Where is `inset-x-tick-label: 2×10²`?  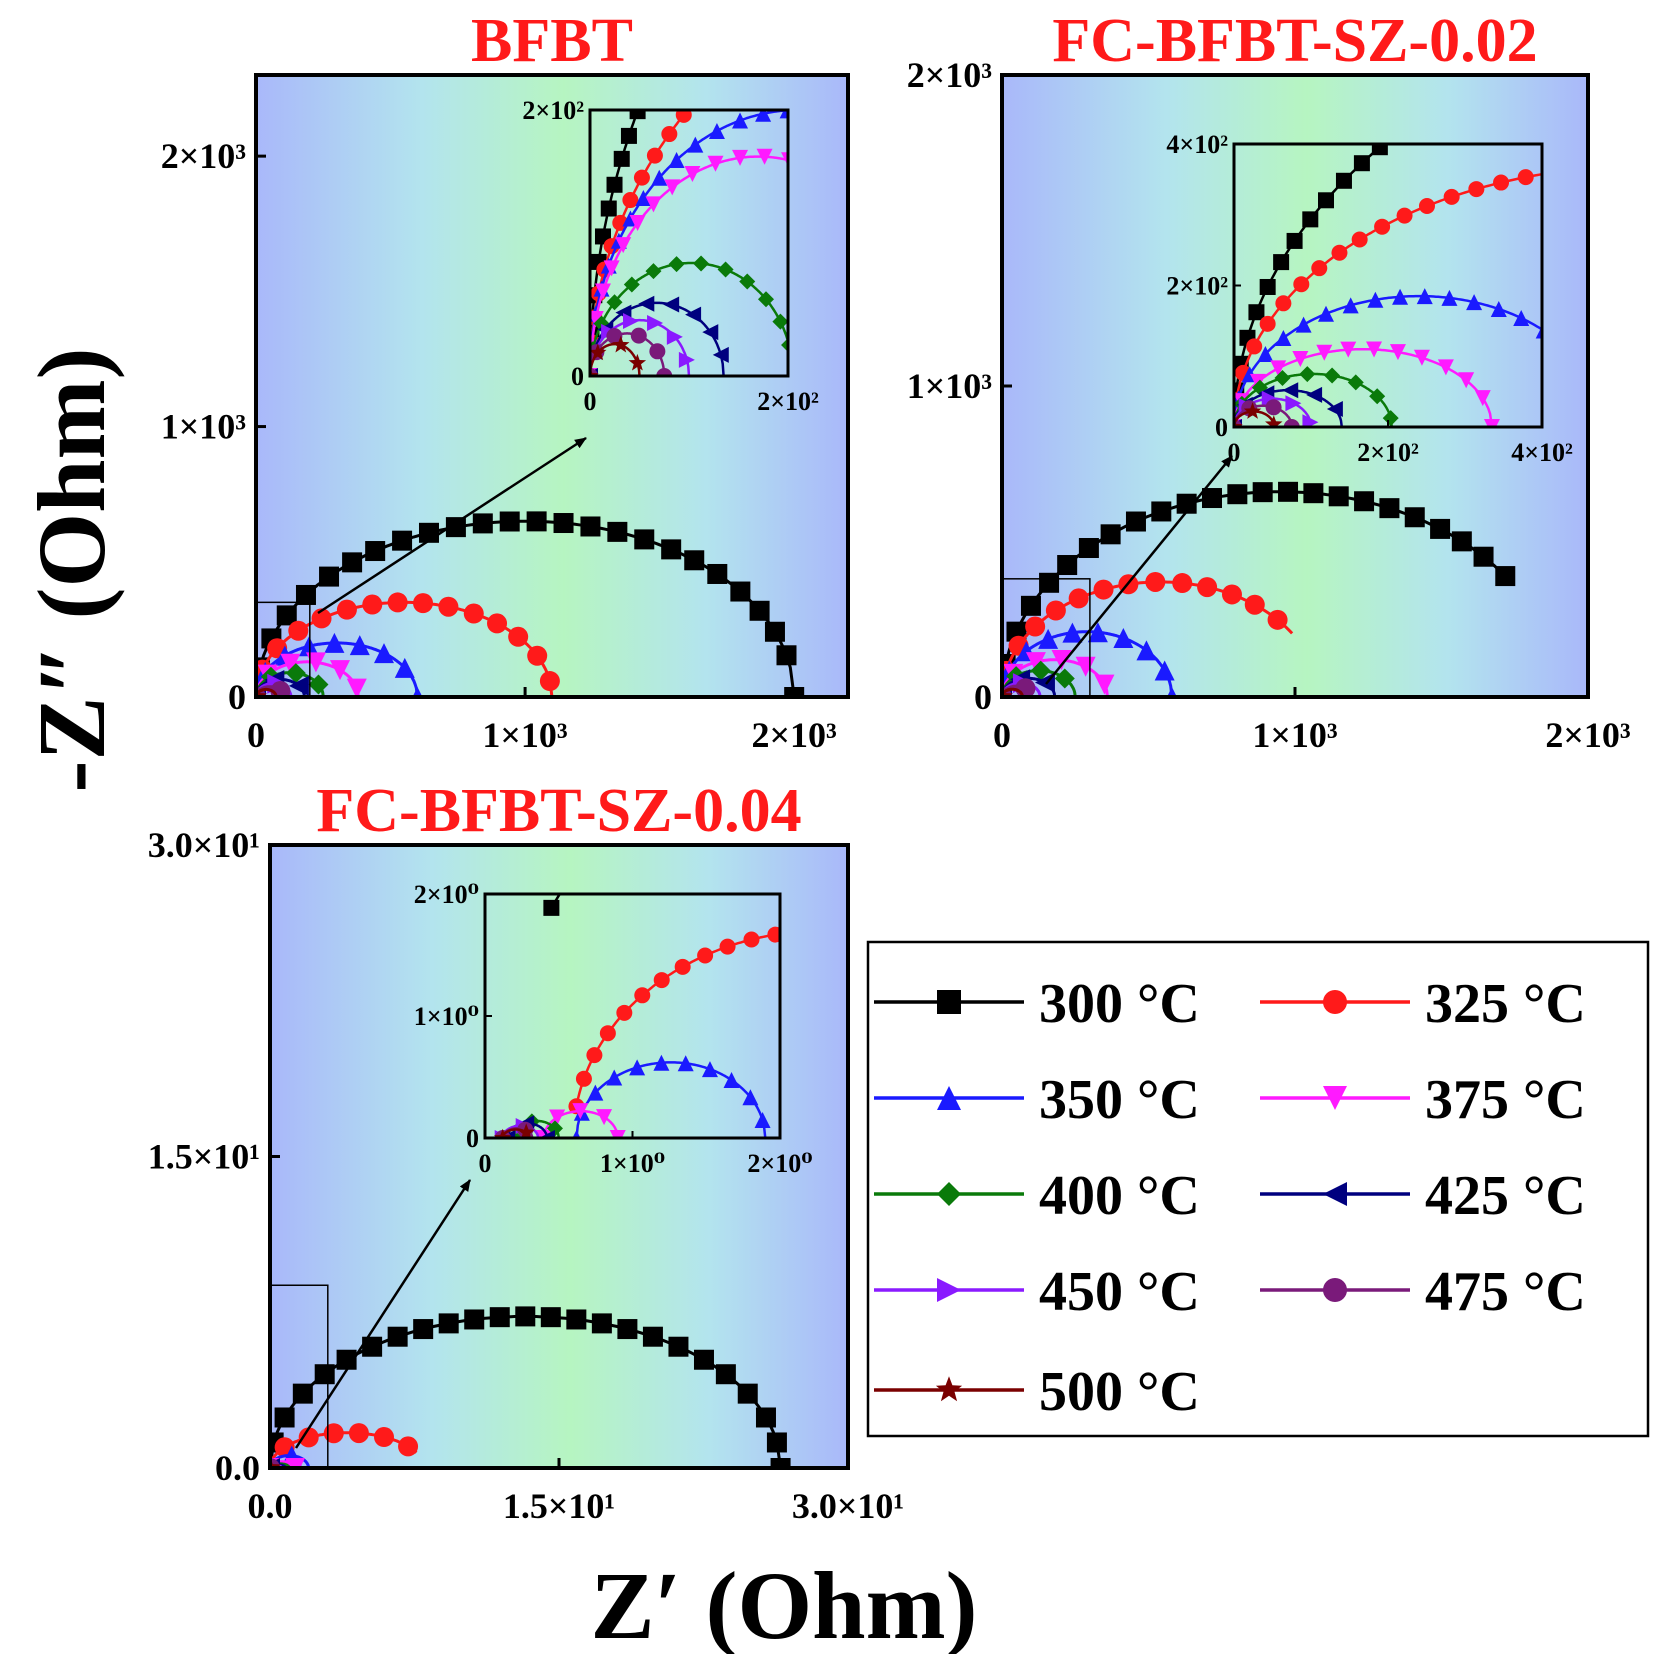 inset-x-tick-label: 2×10² is located at coordinates (1388, 452).